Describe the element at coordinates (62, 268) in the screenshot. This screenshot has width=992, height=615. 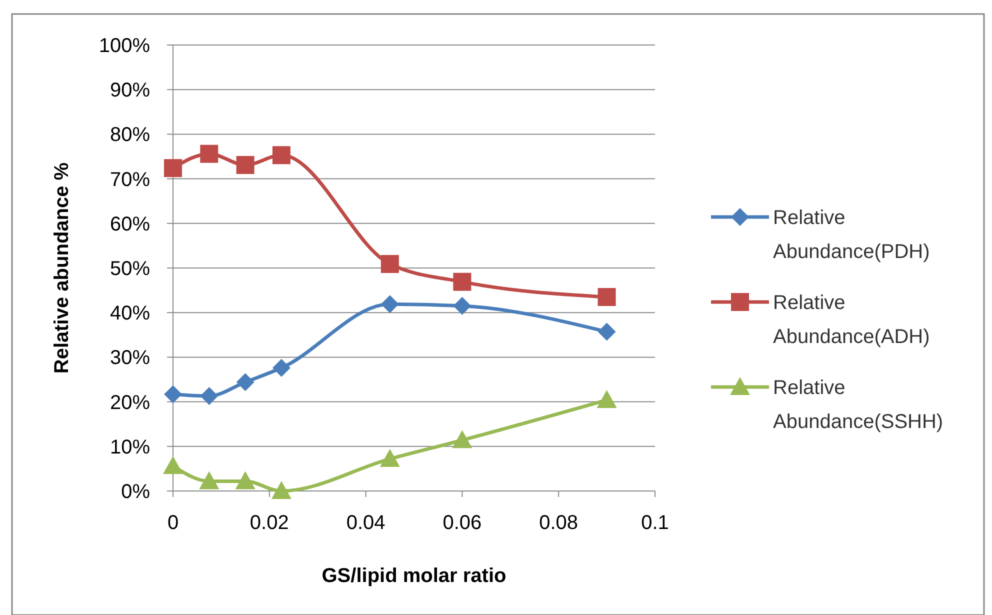
I see `y-axis-title: Relative abundance %` at that location.